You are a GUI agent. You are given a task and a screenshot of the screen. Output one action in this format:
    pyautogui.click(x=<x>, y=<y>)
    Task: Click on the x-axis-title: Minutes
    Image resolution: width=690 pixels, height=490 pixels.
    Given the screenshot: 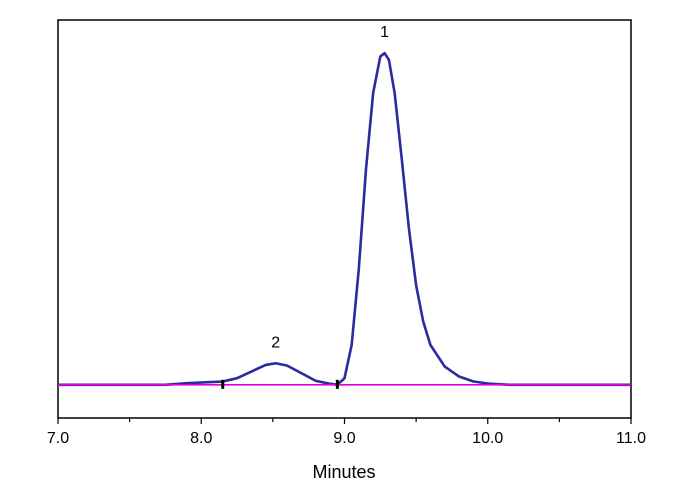 What is the action you would take?
    pyautogui.click(x=343, y=472)
    